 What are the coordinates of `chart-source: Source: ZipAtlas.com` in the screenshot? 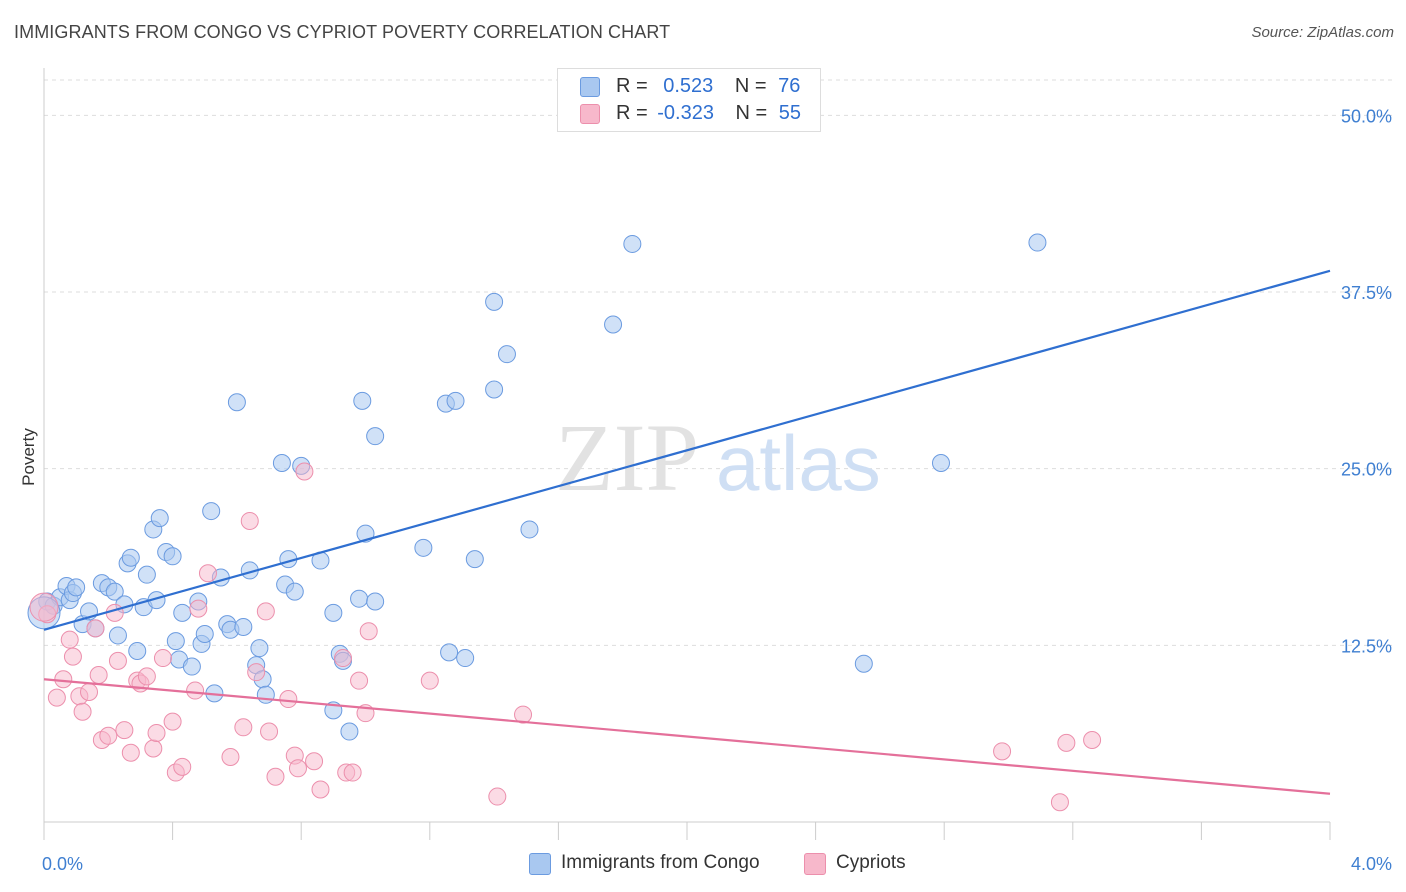 It's located at (1322, 32).